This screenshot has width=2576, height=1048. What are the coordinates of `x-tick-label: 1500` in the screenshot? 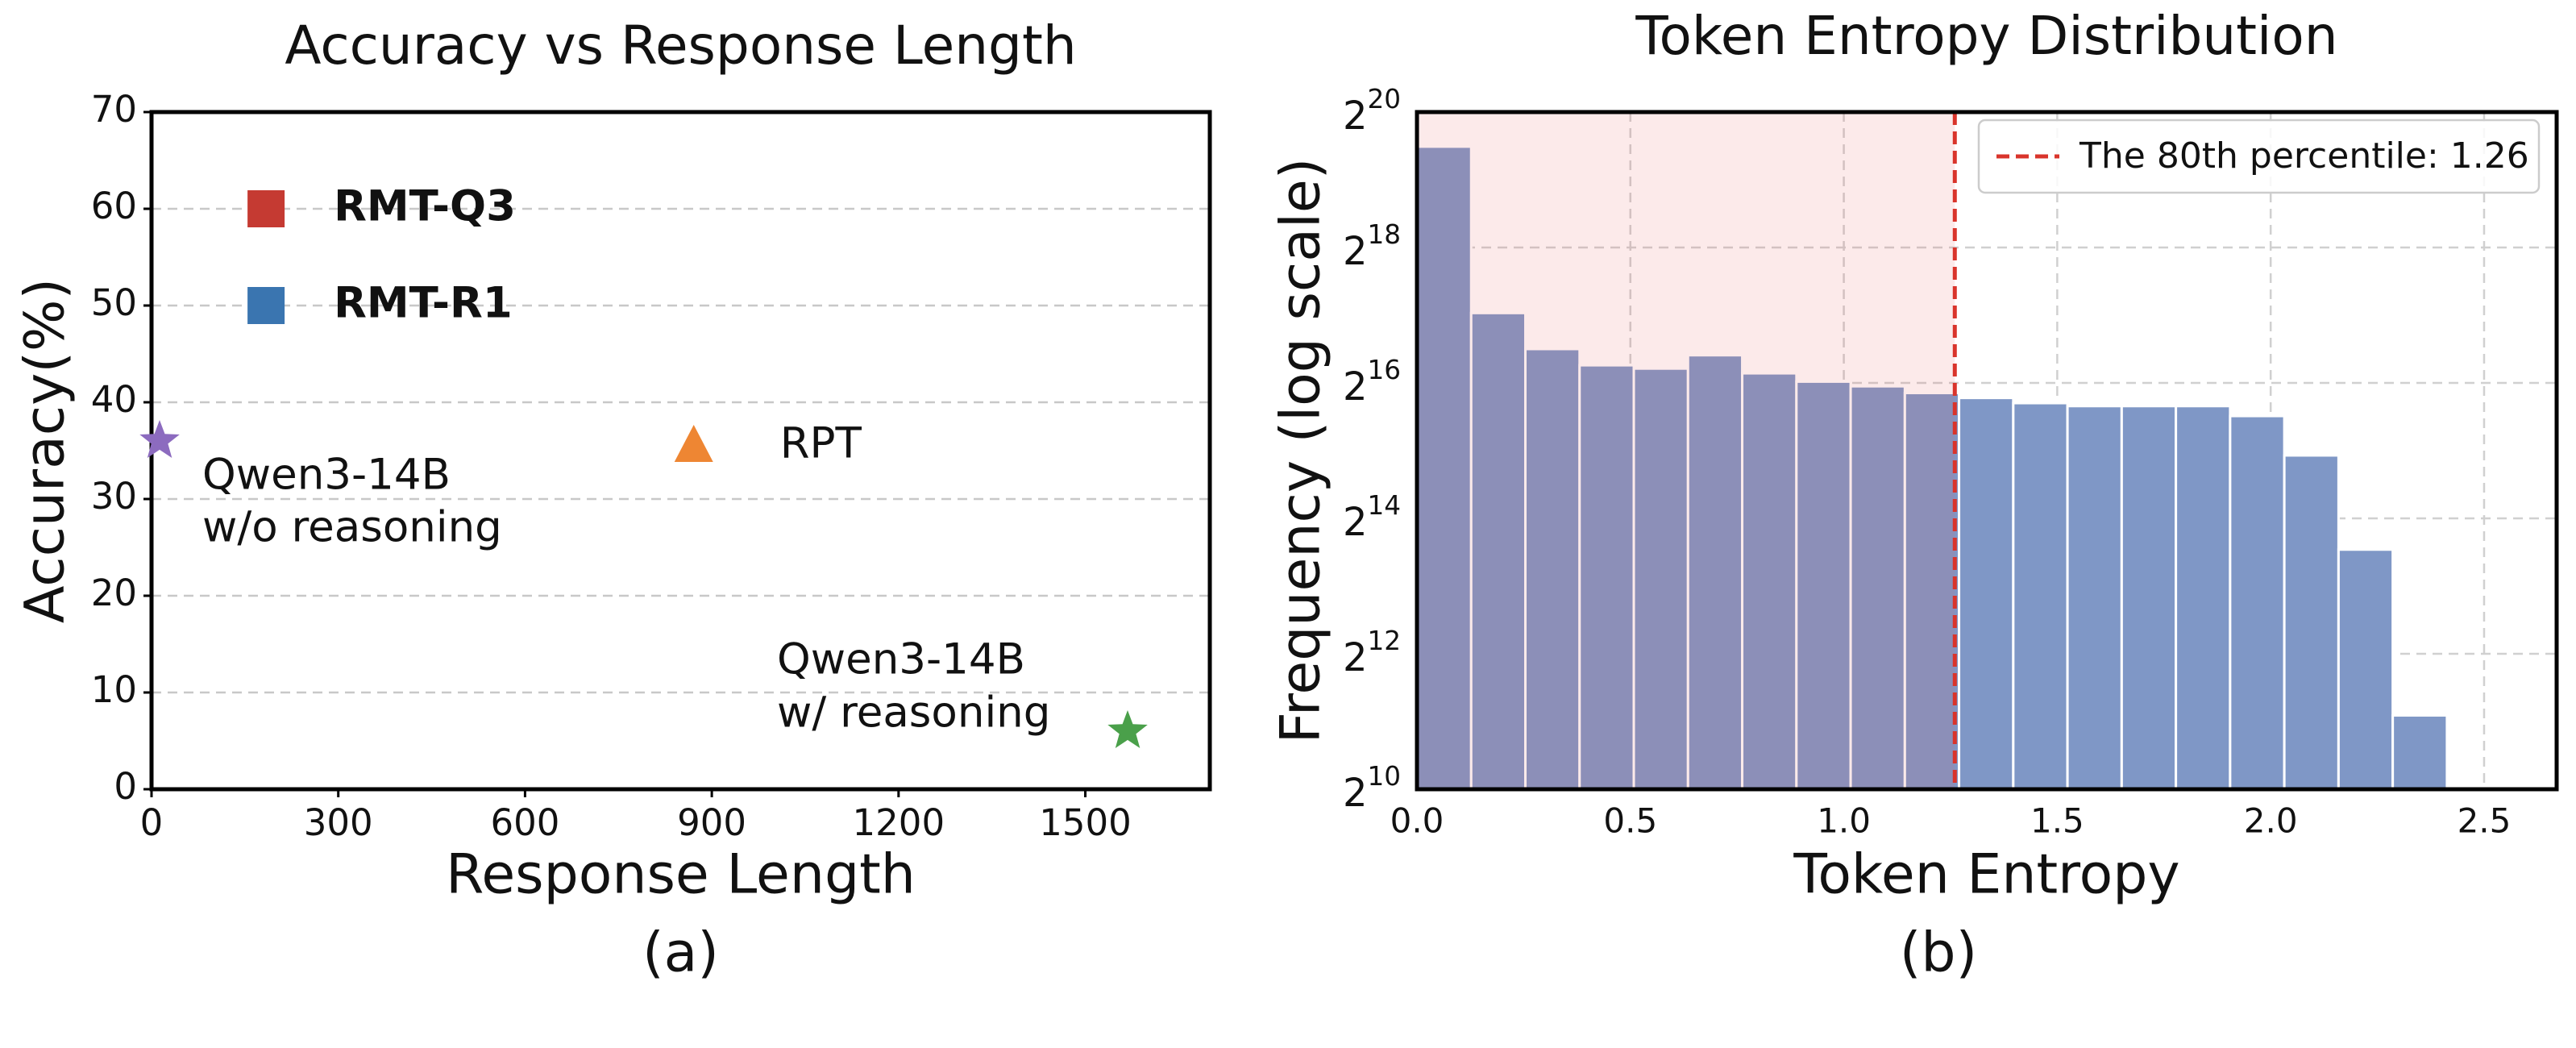 It's located at (1085, 822).